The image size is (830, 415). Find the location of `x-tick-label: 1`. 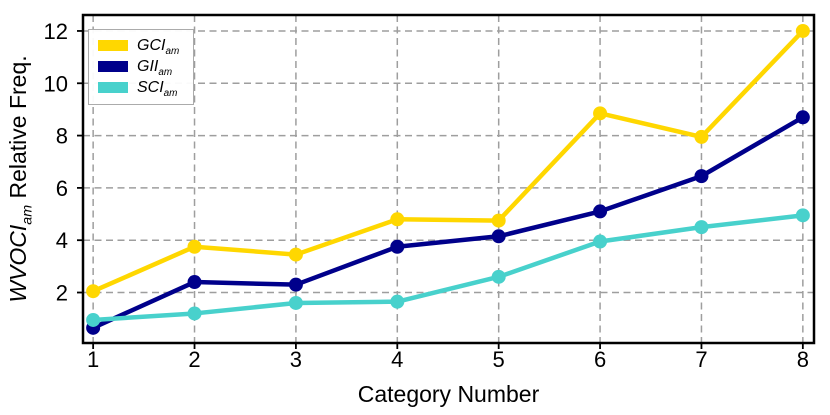

x-tick-label: 1 is located at coordinates (93, 359).